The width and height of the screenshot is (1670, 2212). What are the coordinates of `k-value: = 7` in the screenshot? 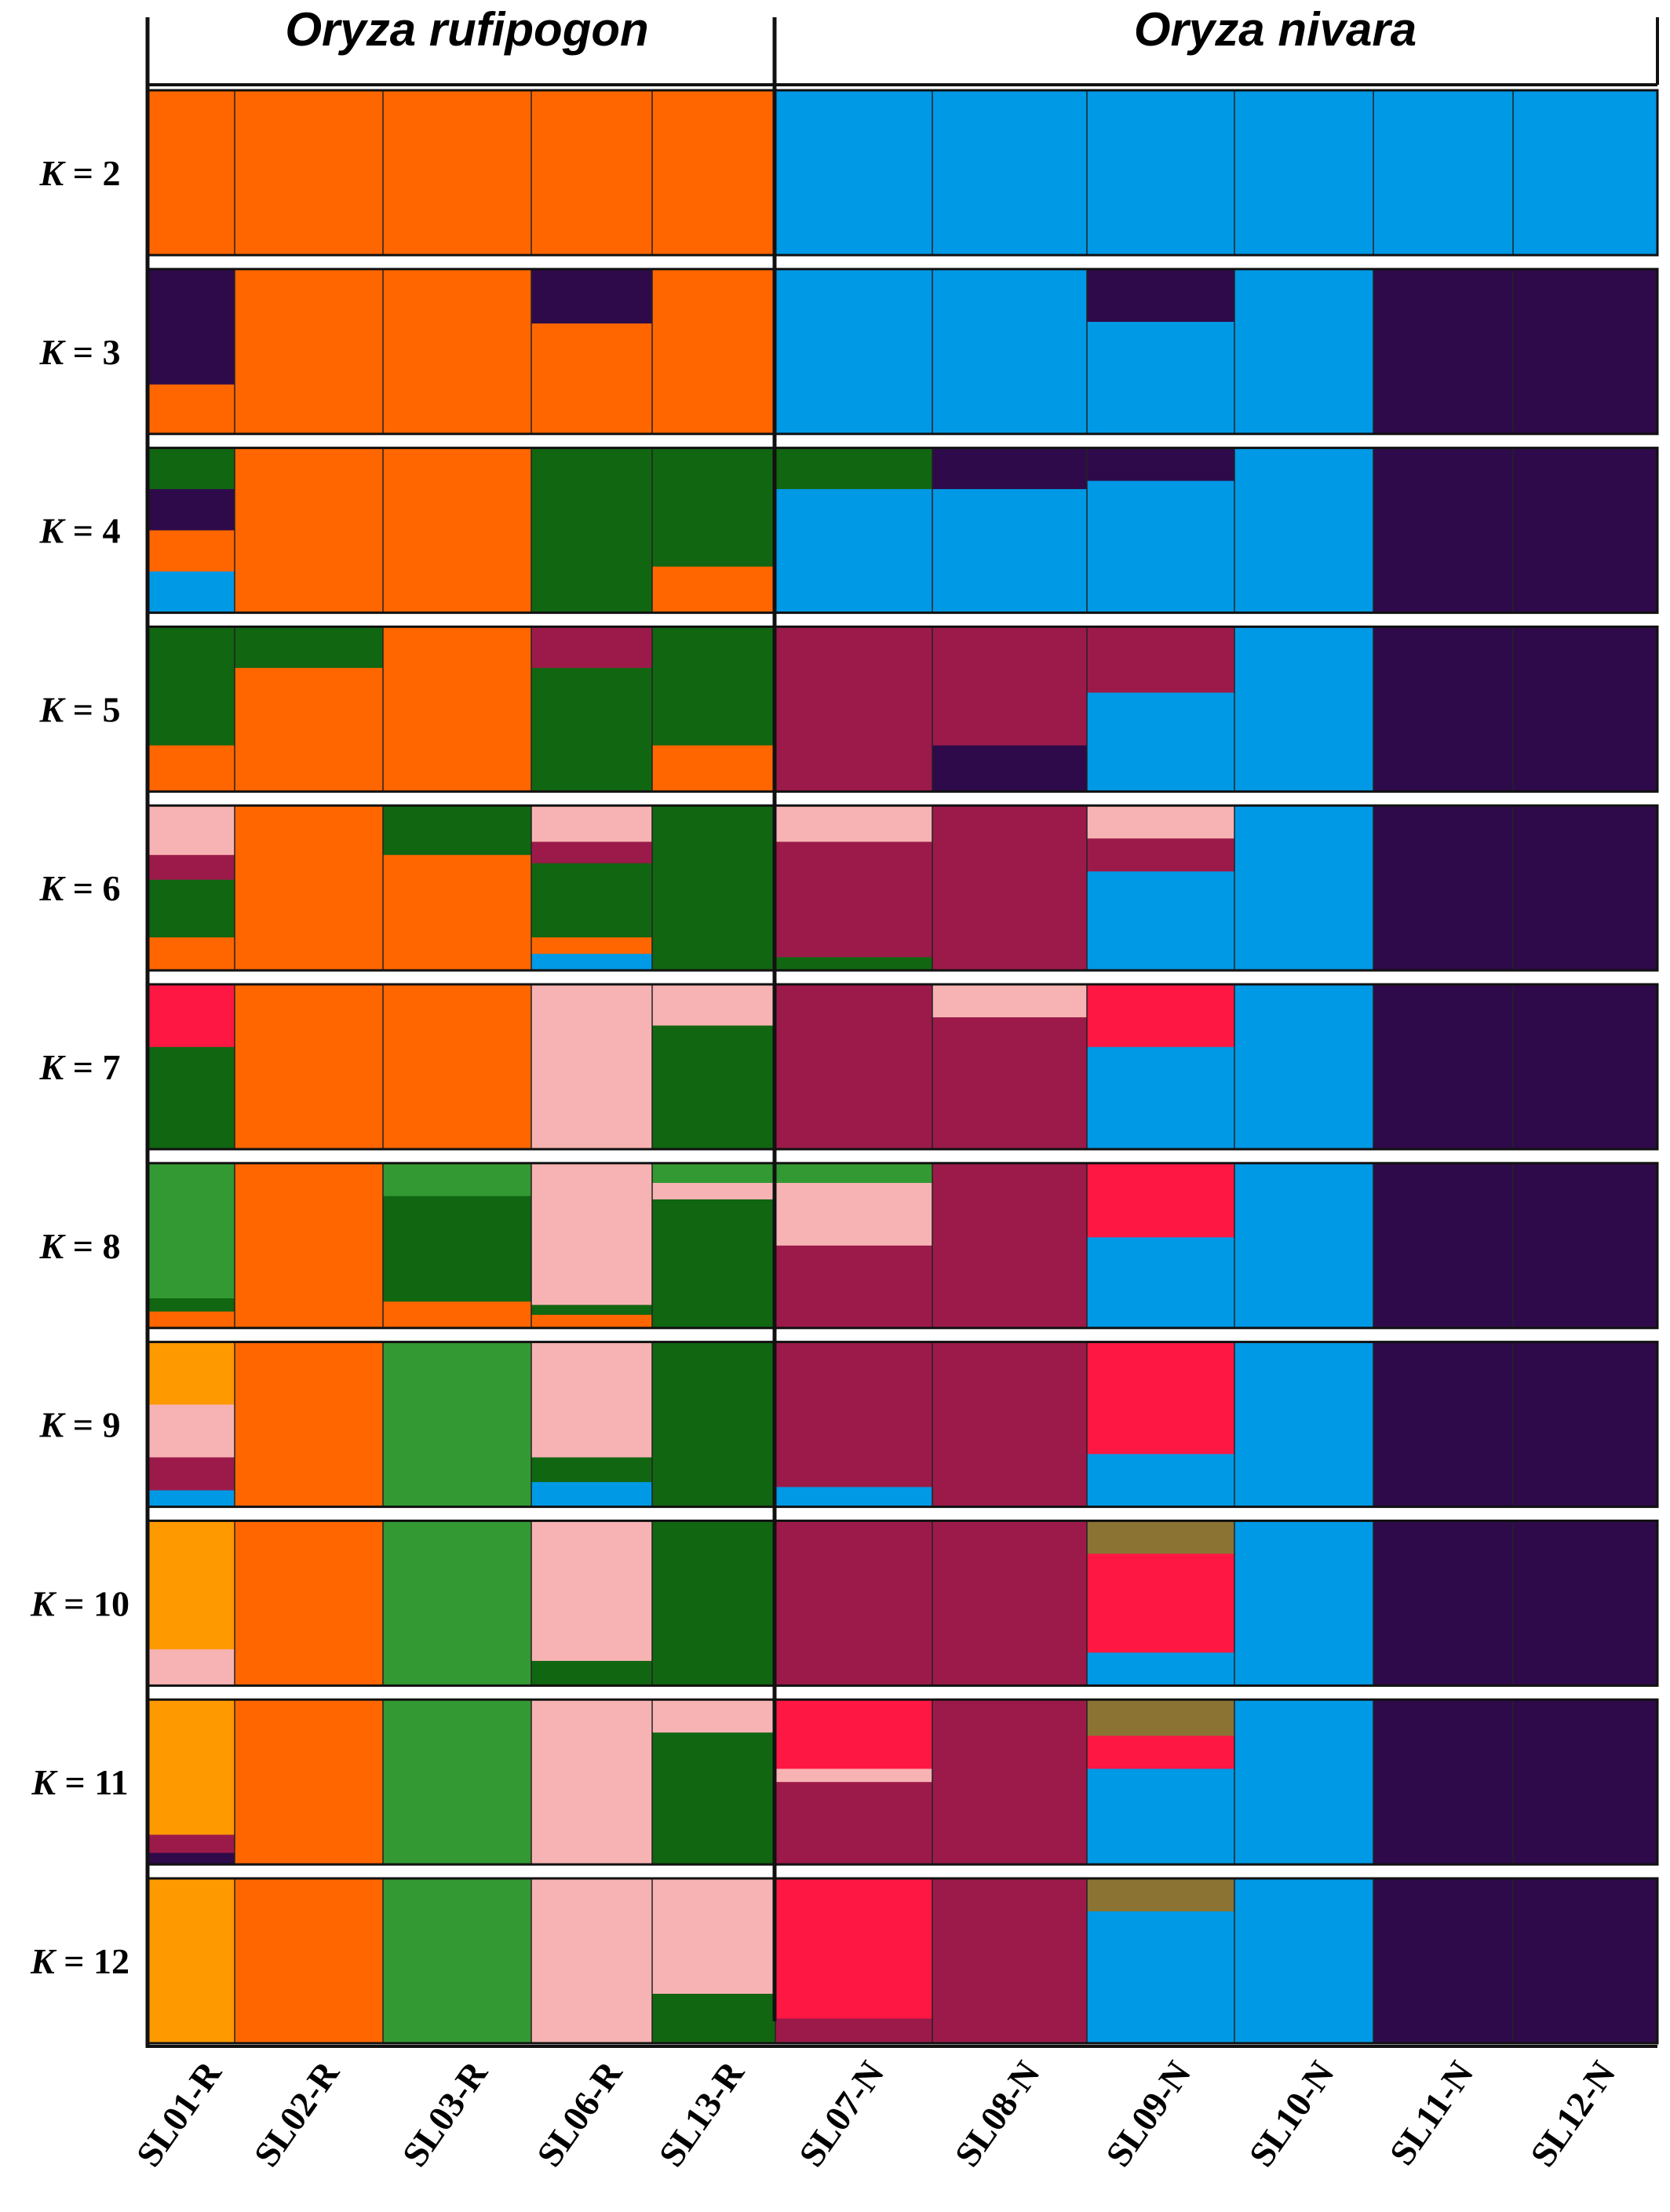 It's located at (92, 1067).